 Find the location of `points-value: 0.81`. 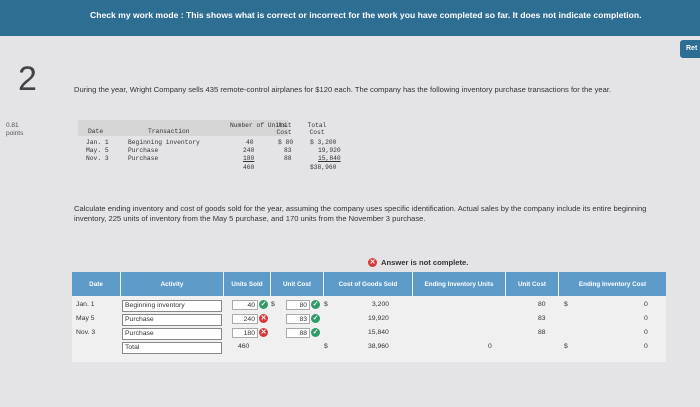

points-value: 0.81 is located at coordinates (12, 125).